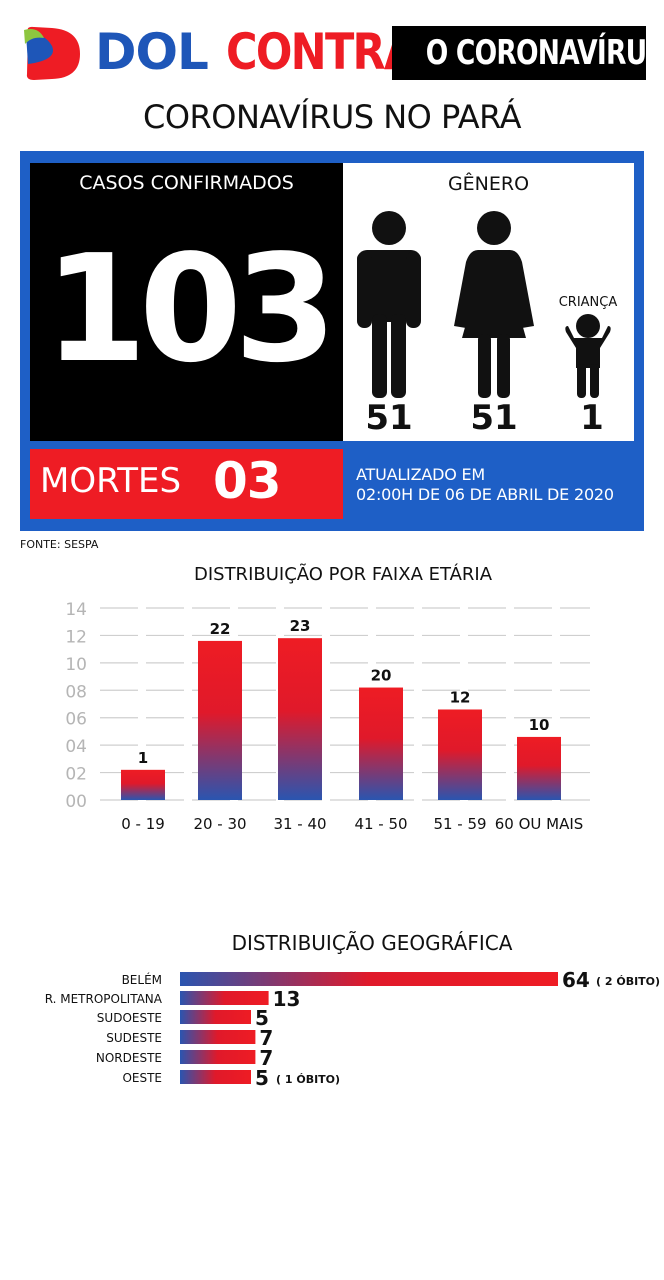 The height and width of the screenshot is (1280, 664). What do you see at coordinates (190, 309) in the screenshot?
I see `cases-value: 103` at bounding box center [190, 309].